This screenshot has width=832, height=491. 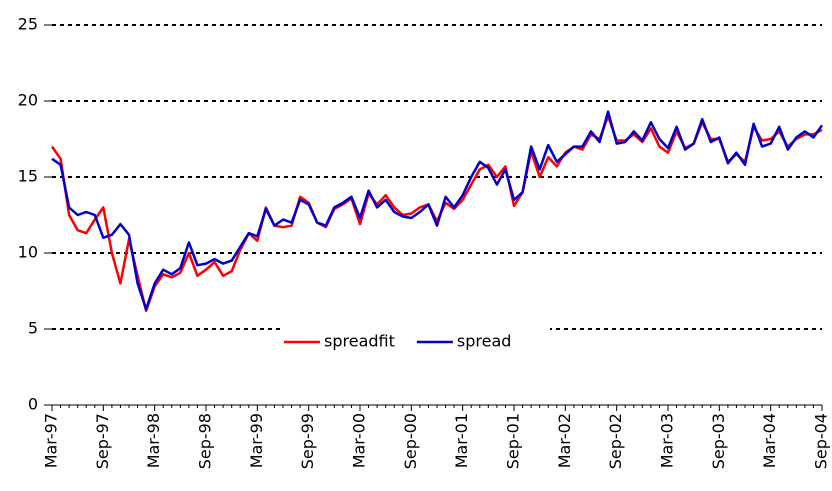 I want to click on x-tick-label: Sep-02, so click(x=615, y=441).